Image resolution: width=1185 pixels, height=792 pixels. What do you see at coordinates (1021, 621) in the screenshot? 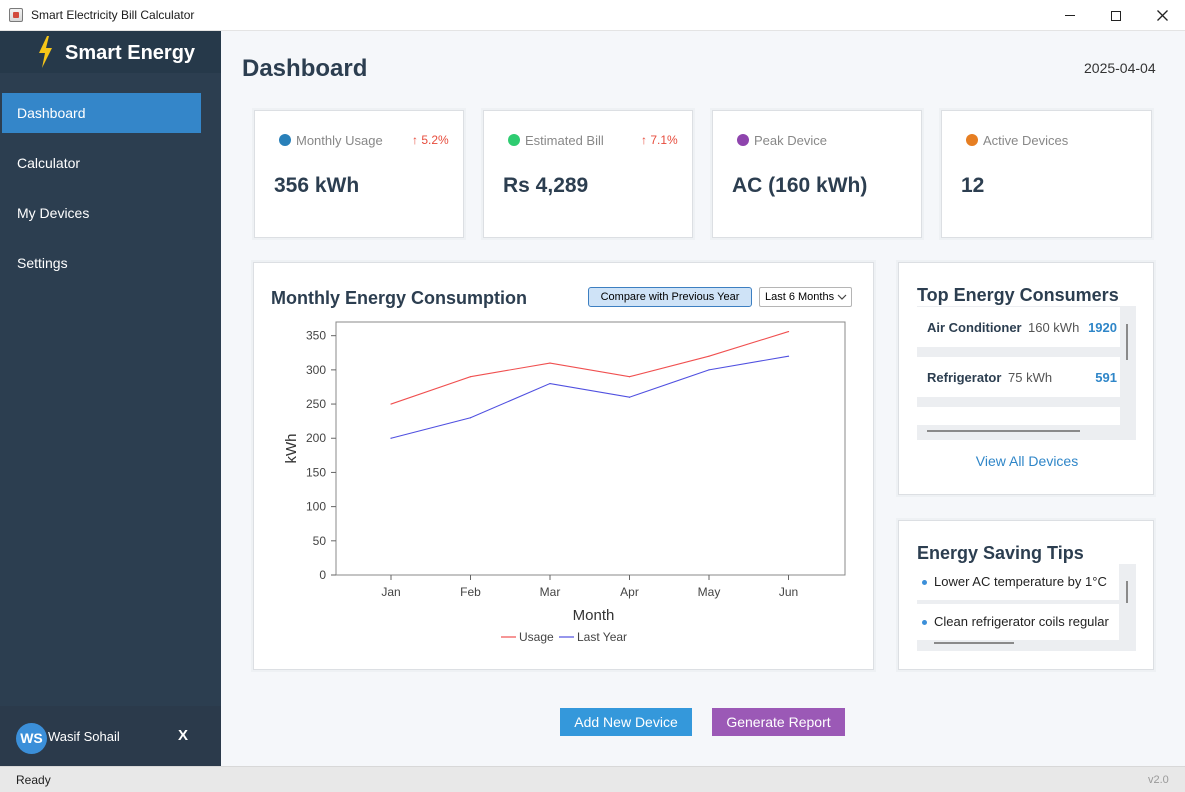
I see `tip-text: Clean refrigerator coils regular` at bounding box center [1021, 621].